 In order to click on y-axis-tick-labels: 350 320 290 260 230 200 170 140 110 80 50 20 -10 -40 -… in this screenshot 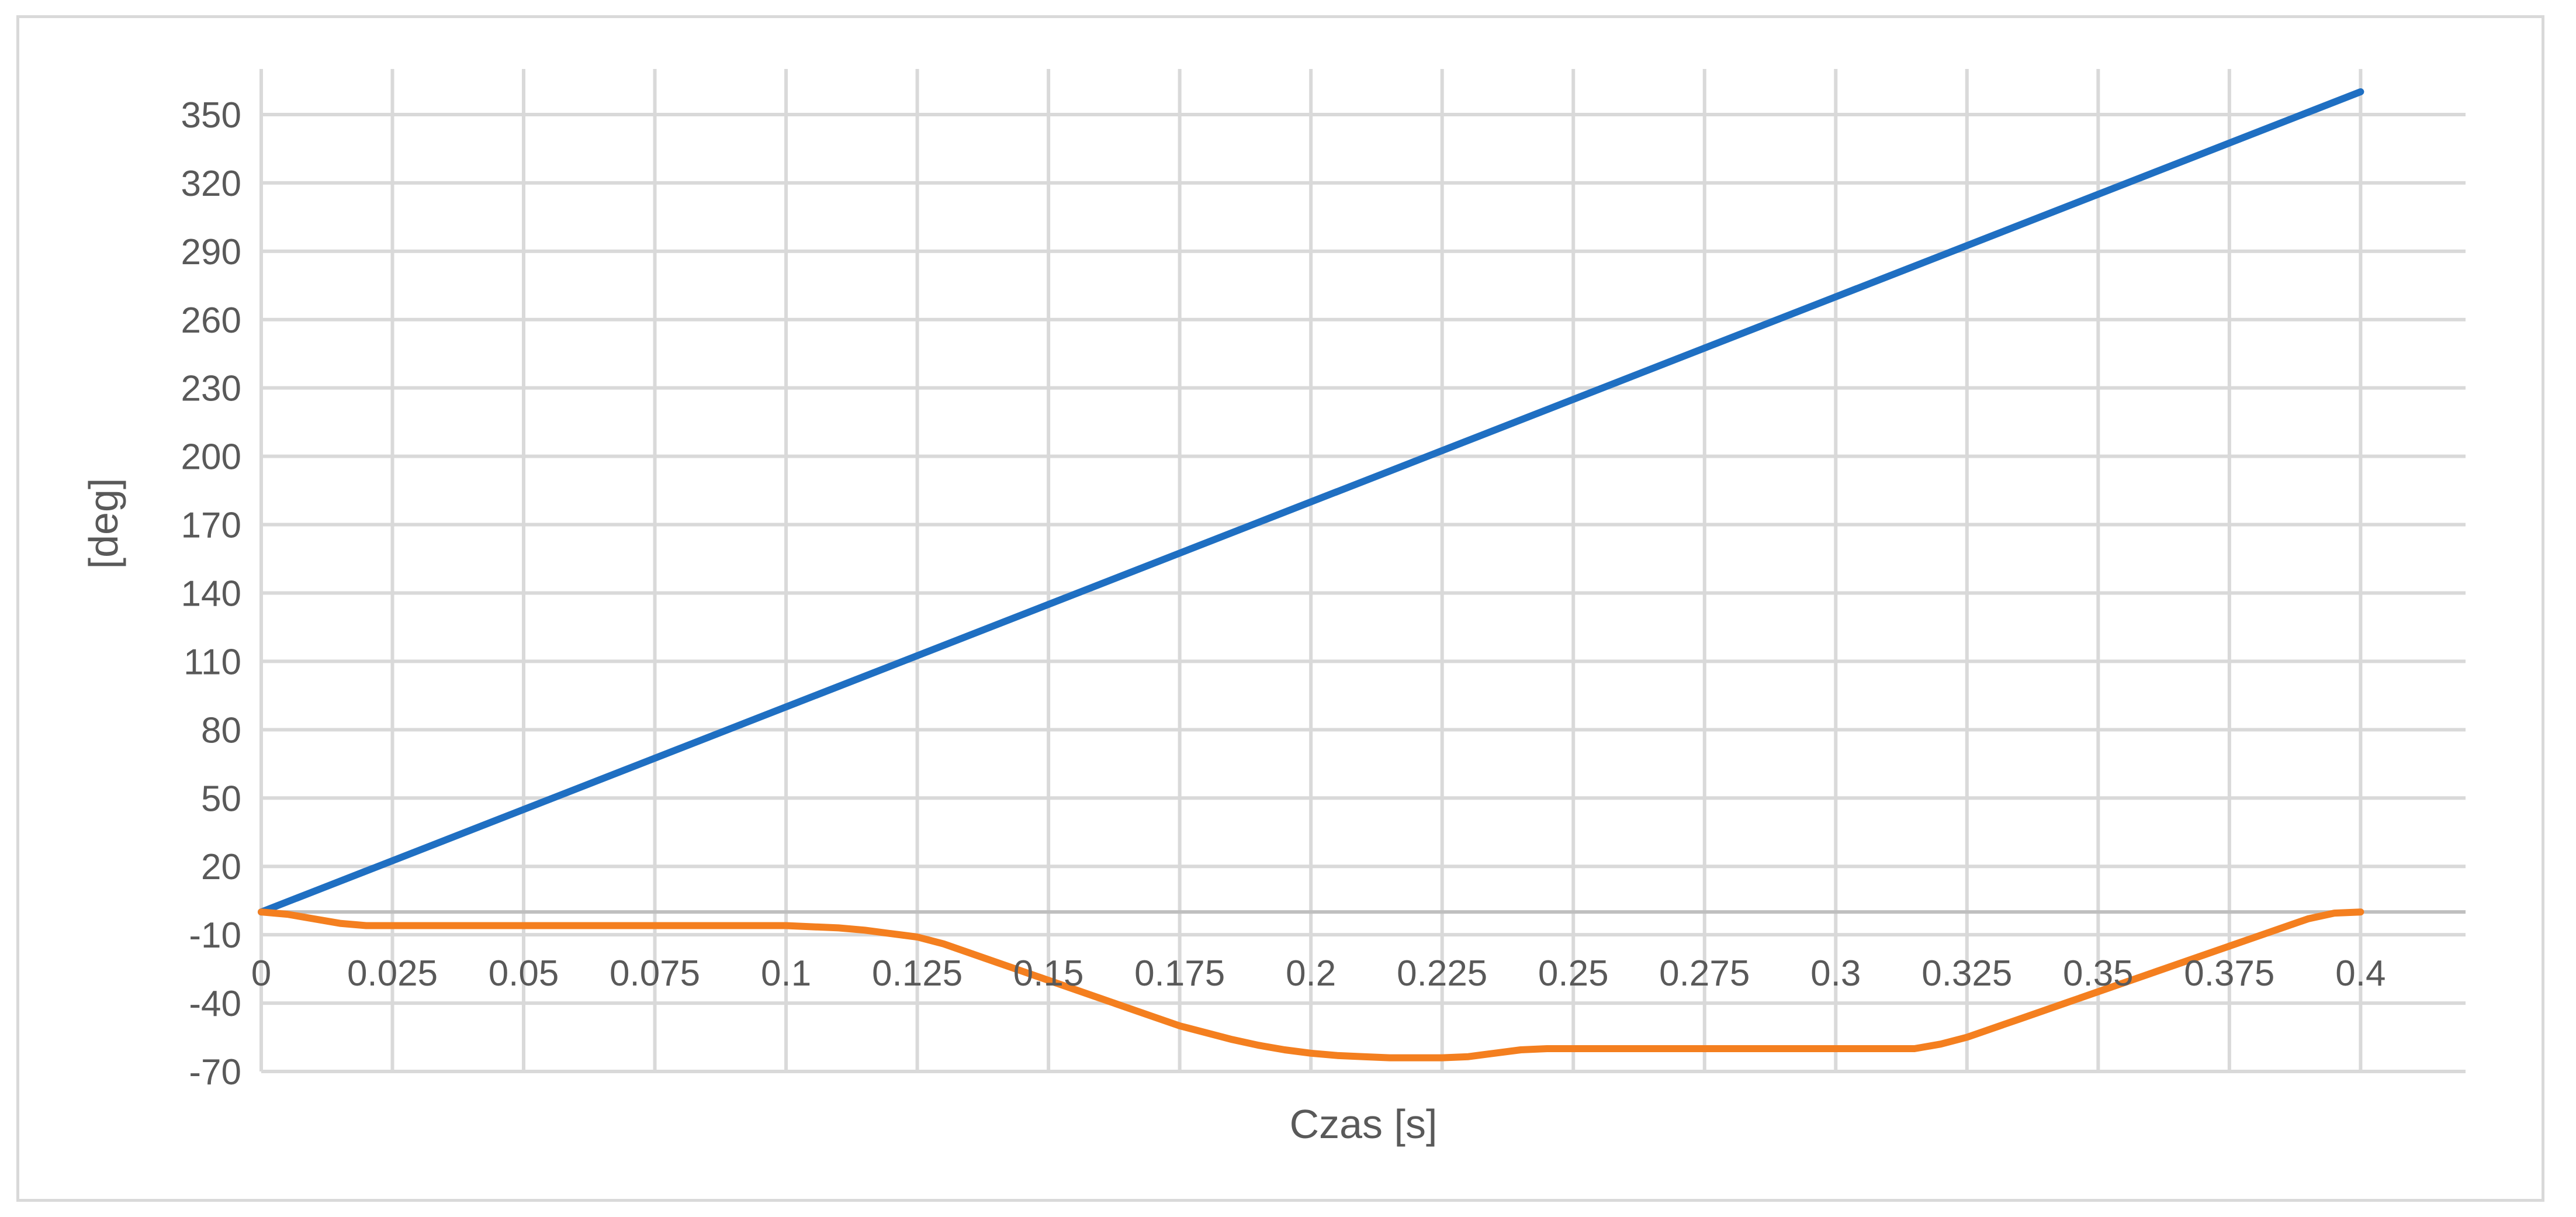, I will do `click(211, 593)`.